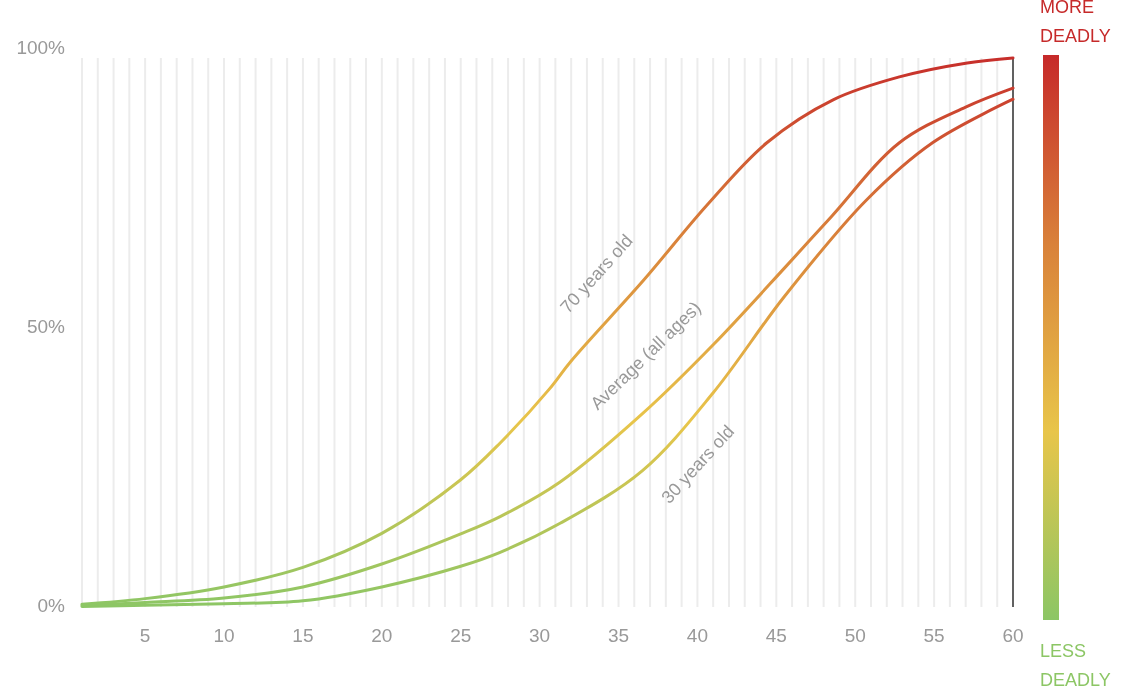 This screenshot has width=1128, height=694. What do you see at coordinates (1013, 636) in the screenshot?
I see `x-tick-label: 60` at bounding box center [1013, 636].